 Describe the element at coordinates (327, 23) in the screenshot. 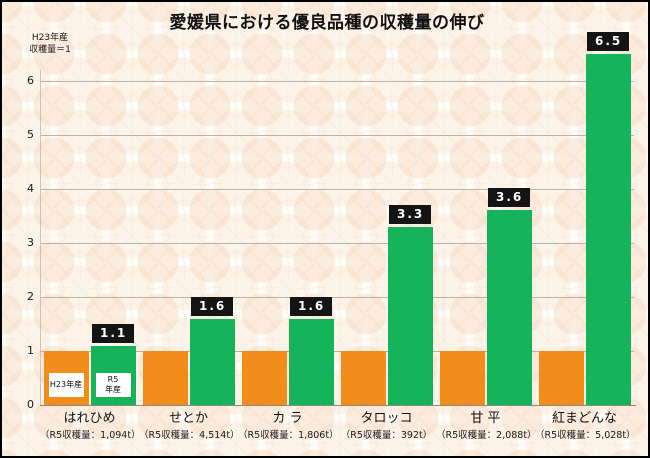

I see `chart-title-text: 愛媛県における優良品種の収穫量の伸び` at that location.